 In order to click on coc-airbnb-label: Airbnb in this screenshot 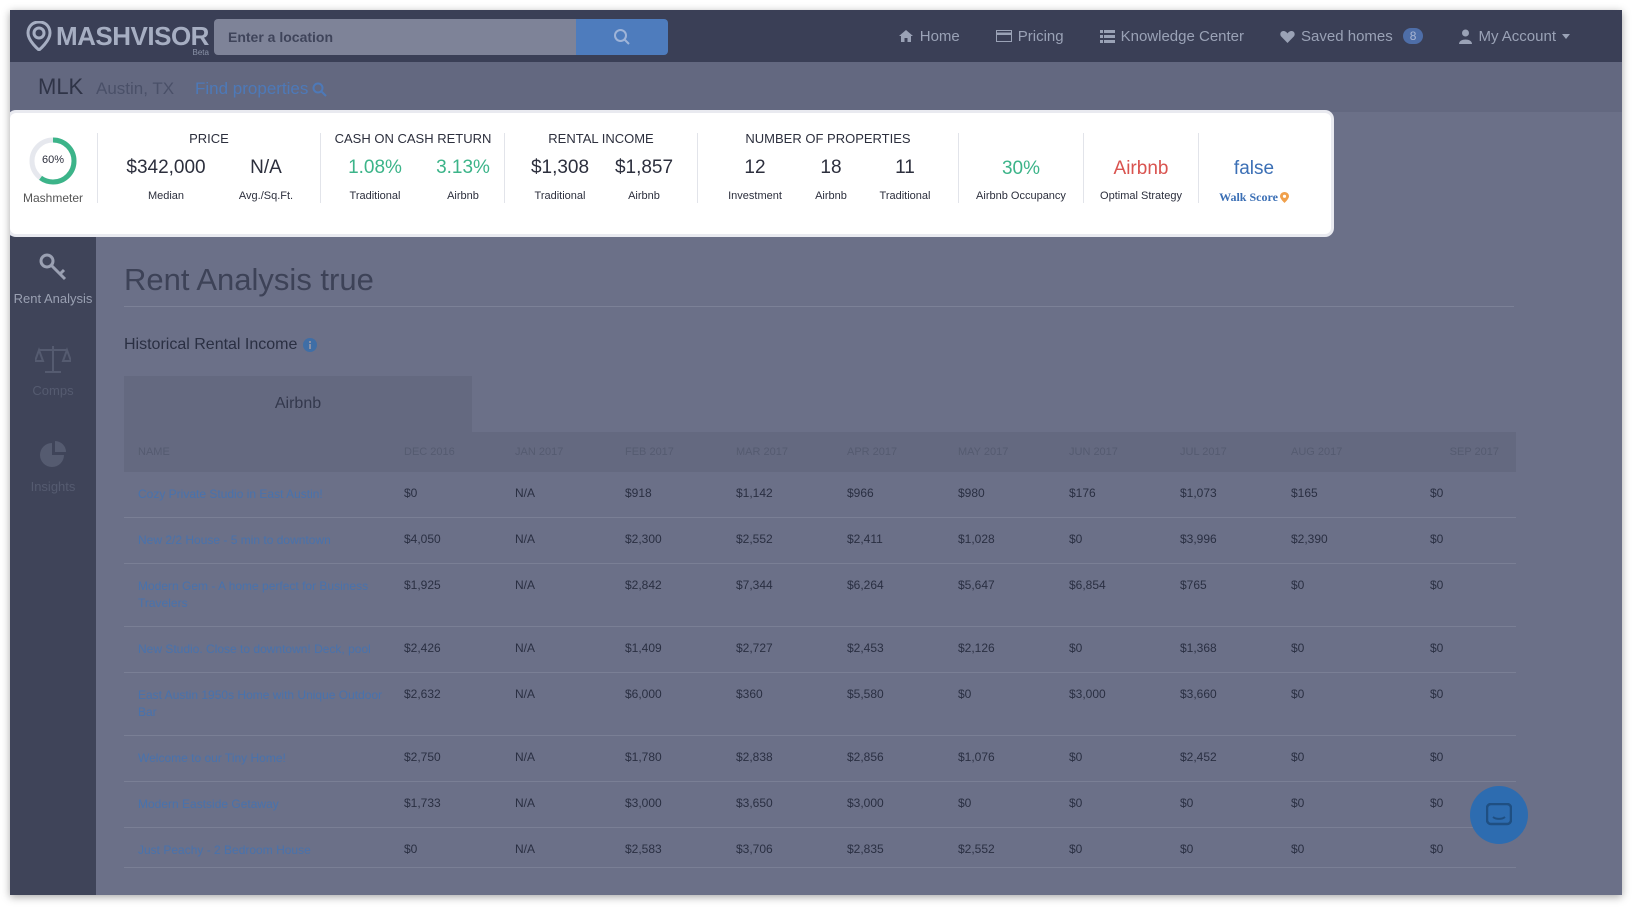, I will do `click(463, 196)`.